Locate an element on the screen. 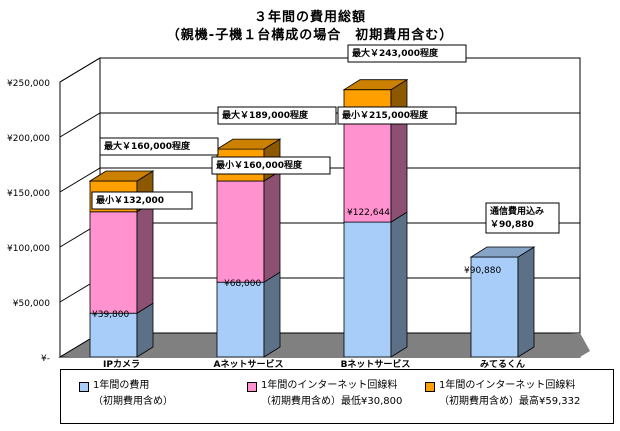 This screenshot has width=620, height=431. data-label: 最小￥132,000 is located at coordinates (130, 200).